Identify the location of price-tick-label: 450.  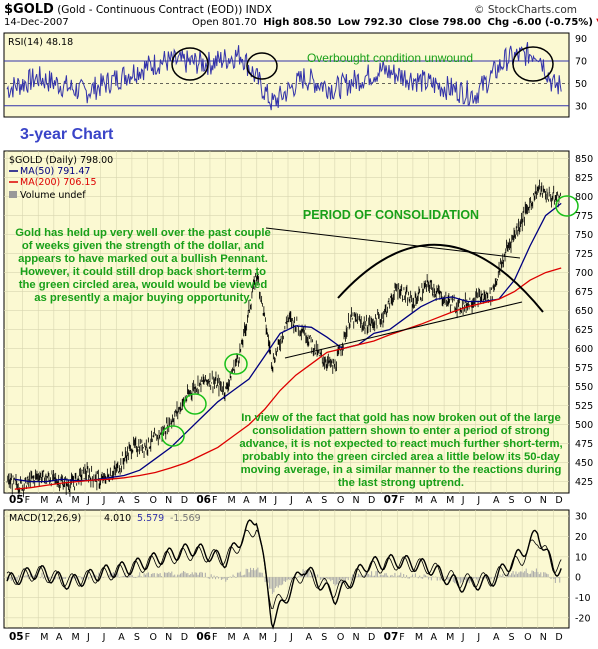
(584, 463).